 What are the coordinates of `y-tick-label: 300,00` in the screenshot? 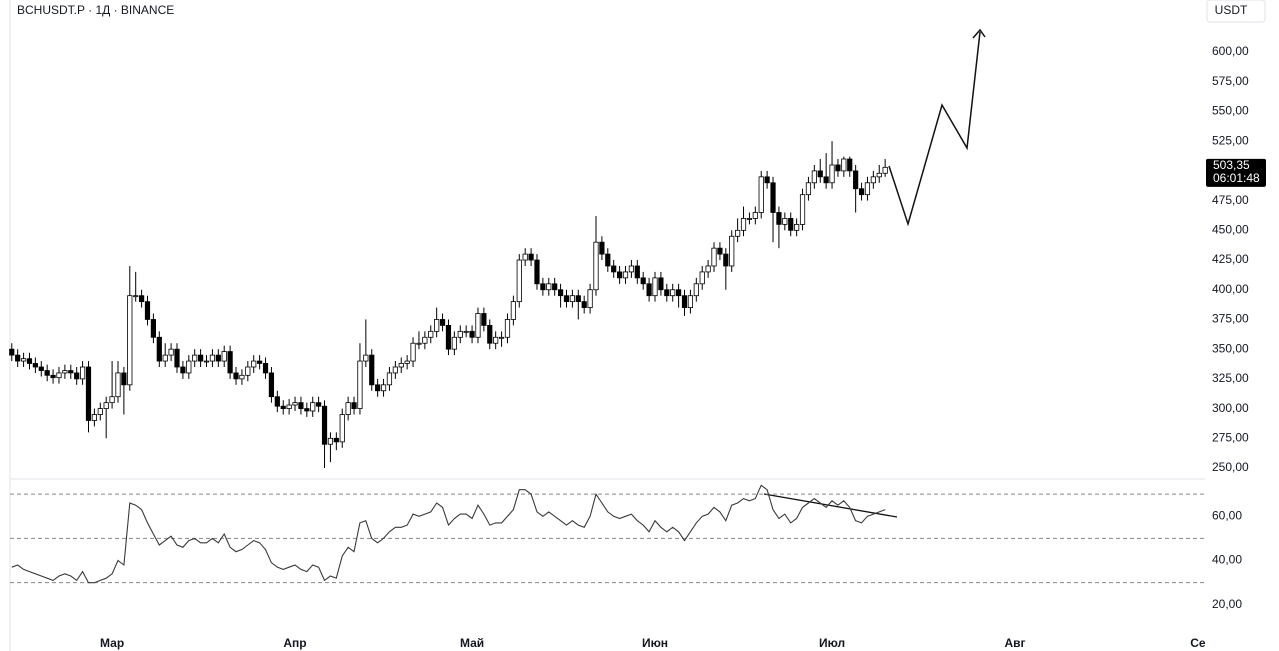 It's located at (1230, 408).